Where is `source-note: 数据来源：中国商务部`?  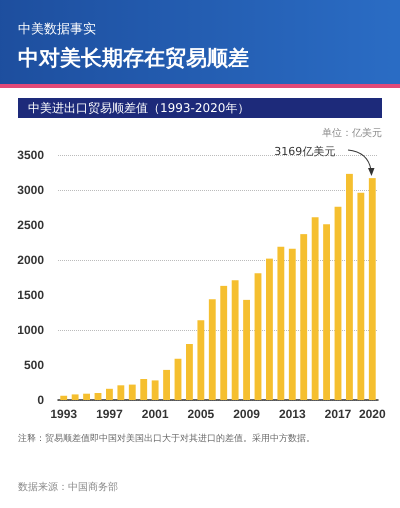
source-note: 数据来源：中国商务部 is located at coordinates (68, 487).